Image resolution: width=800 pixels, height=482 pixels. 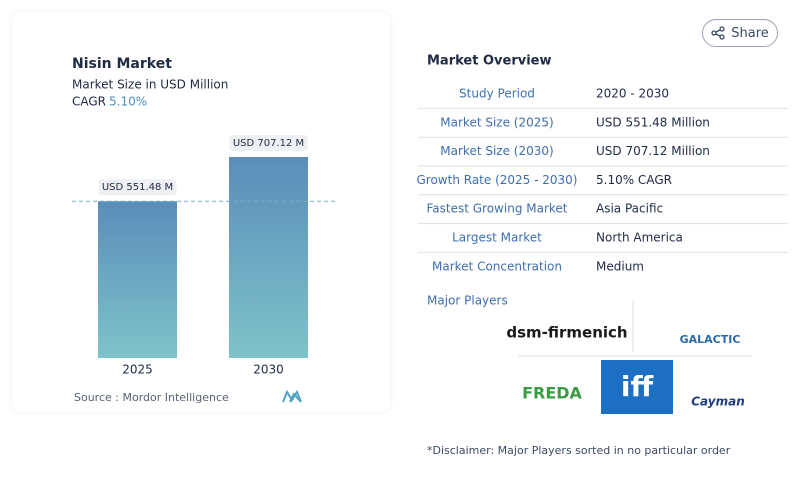 I want to click on overview-title: Market Overview, so click(x=489, y=61).